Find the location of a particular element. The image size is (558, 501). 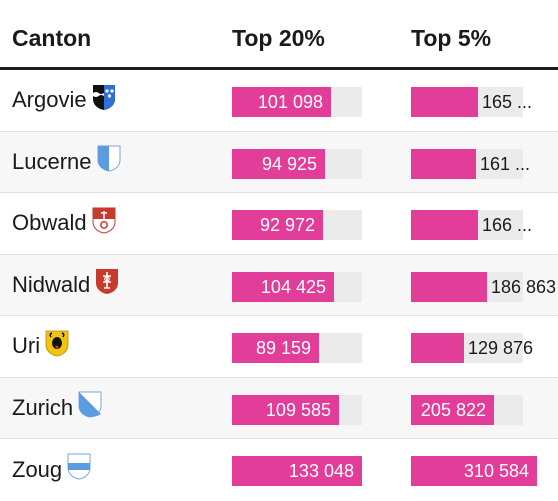

column-header-canton: Canton is located at coordinates (52, 38).